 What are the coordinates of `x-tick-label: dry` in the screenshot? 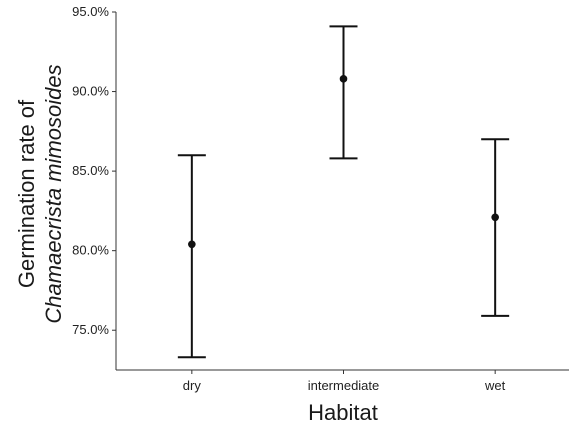 It's located at (192, 385).